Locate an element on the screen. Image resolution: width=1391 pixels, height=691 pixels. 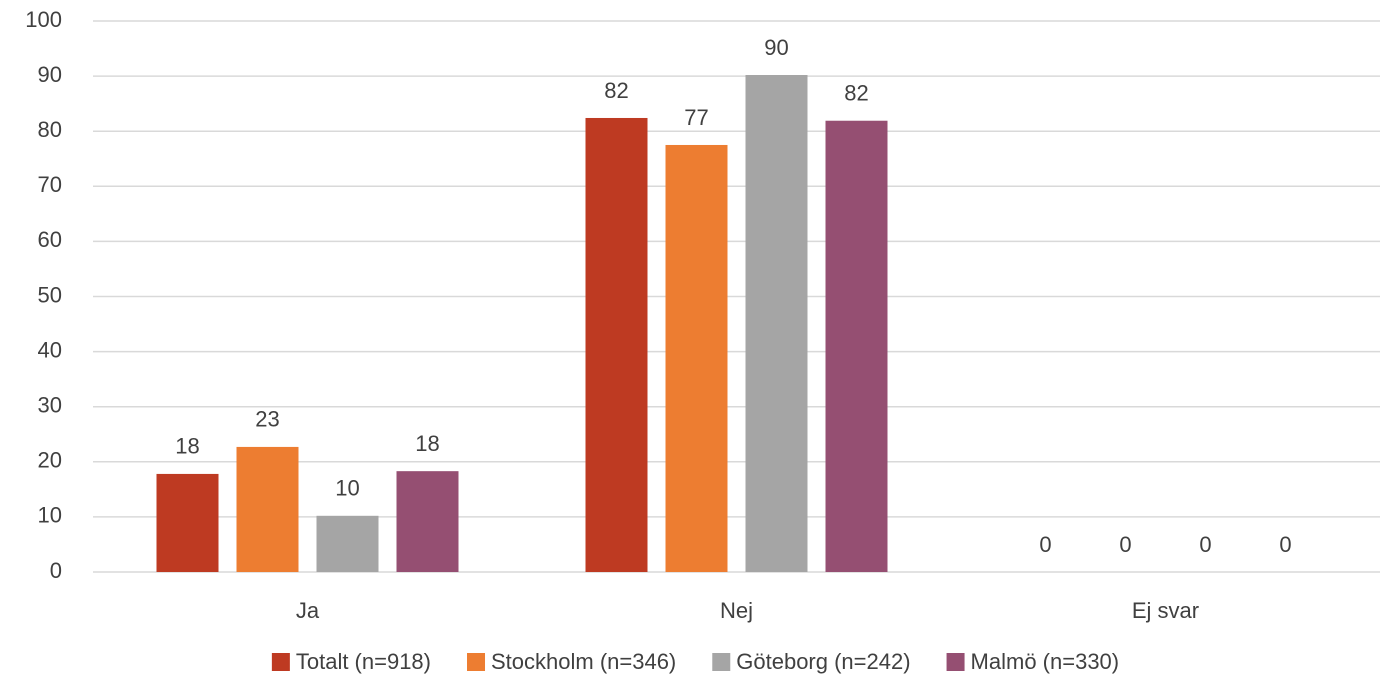
y-tick-label: 10 is located at coordinates (50, 515).